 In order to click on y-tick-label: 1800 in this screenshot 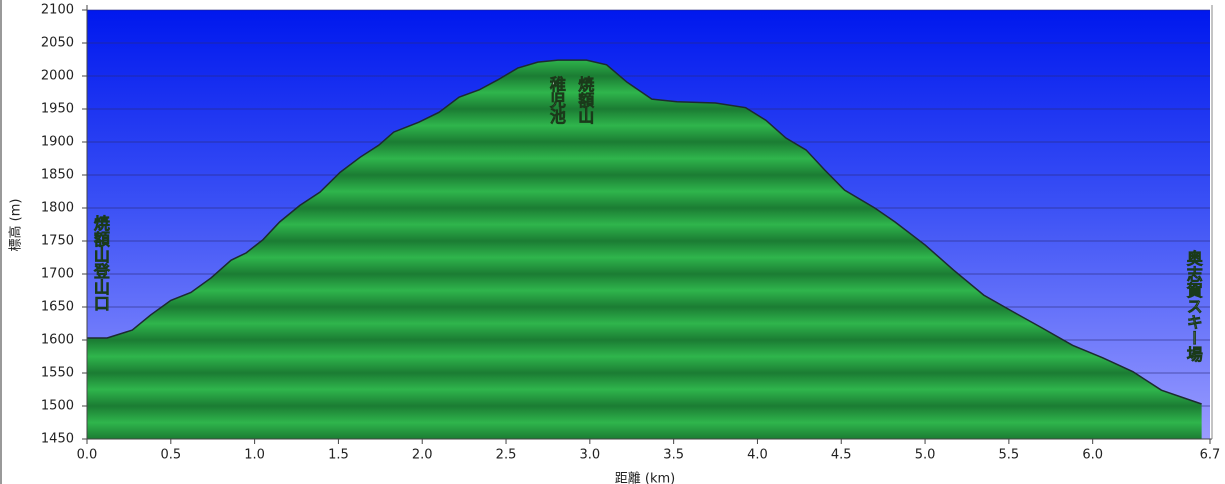, I will do `click(57, 208)`.